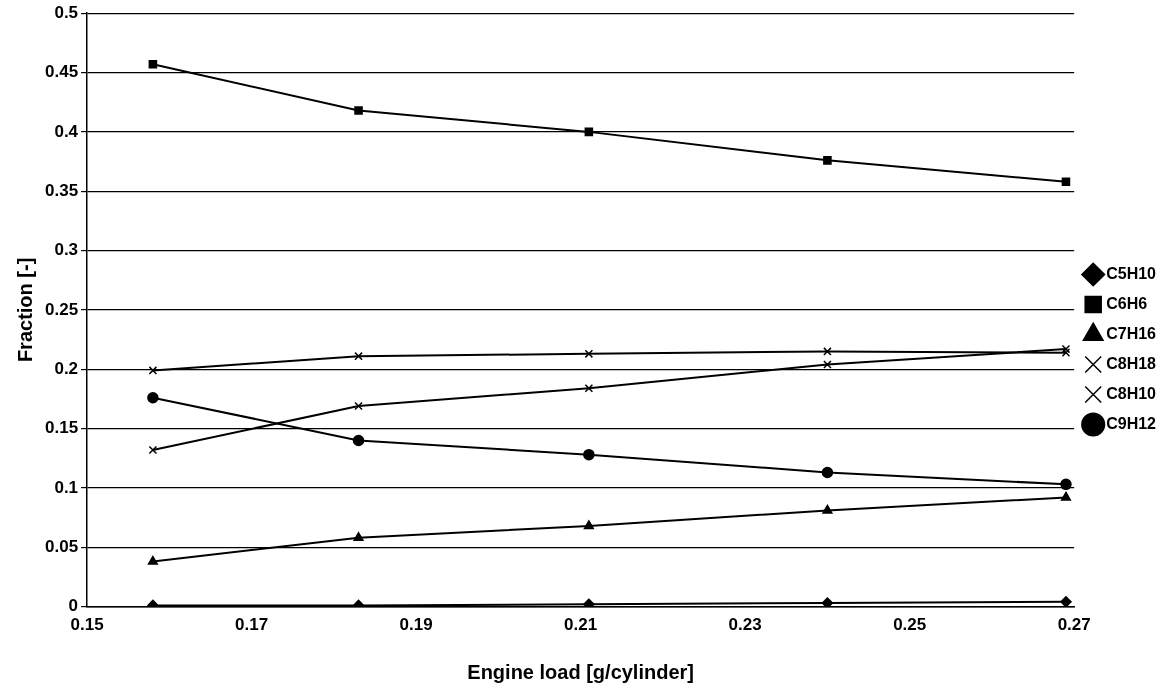 The height and width of the screenshot is (699, 1176). What do you see at coordinates (61, 190) in the screenshot?
I see `y-tick-label: 0.35` at bounding box center [61, 190].